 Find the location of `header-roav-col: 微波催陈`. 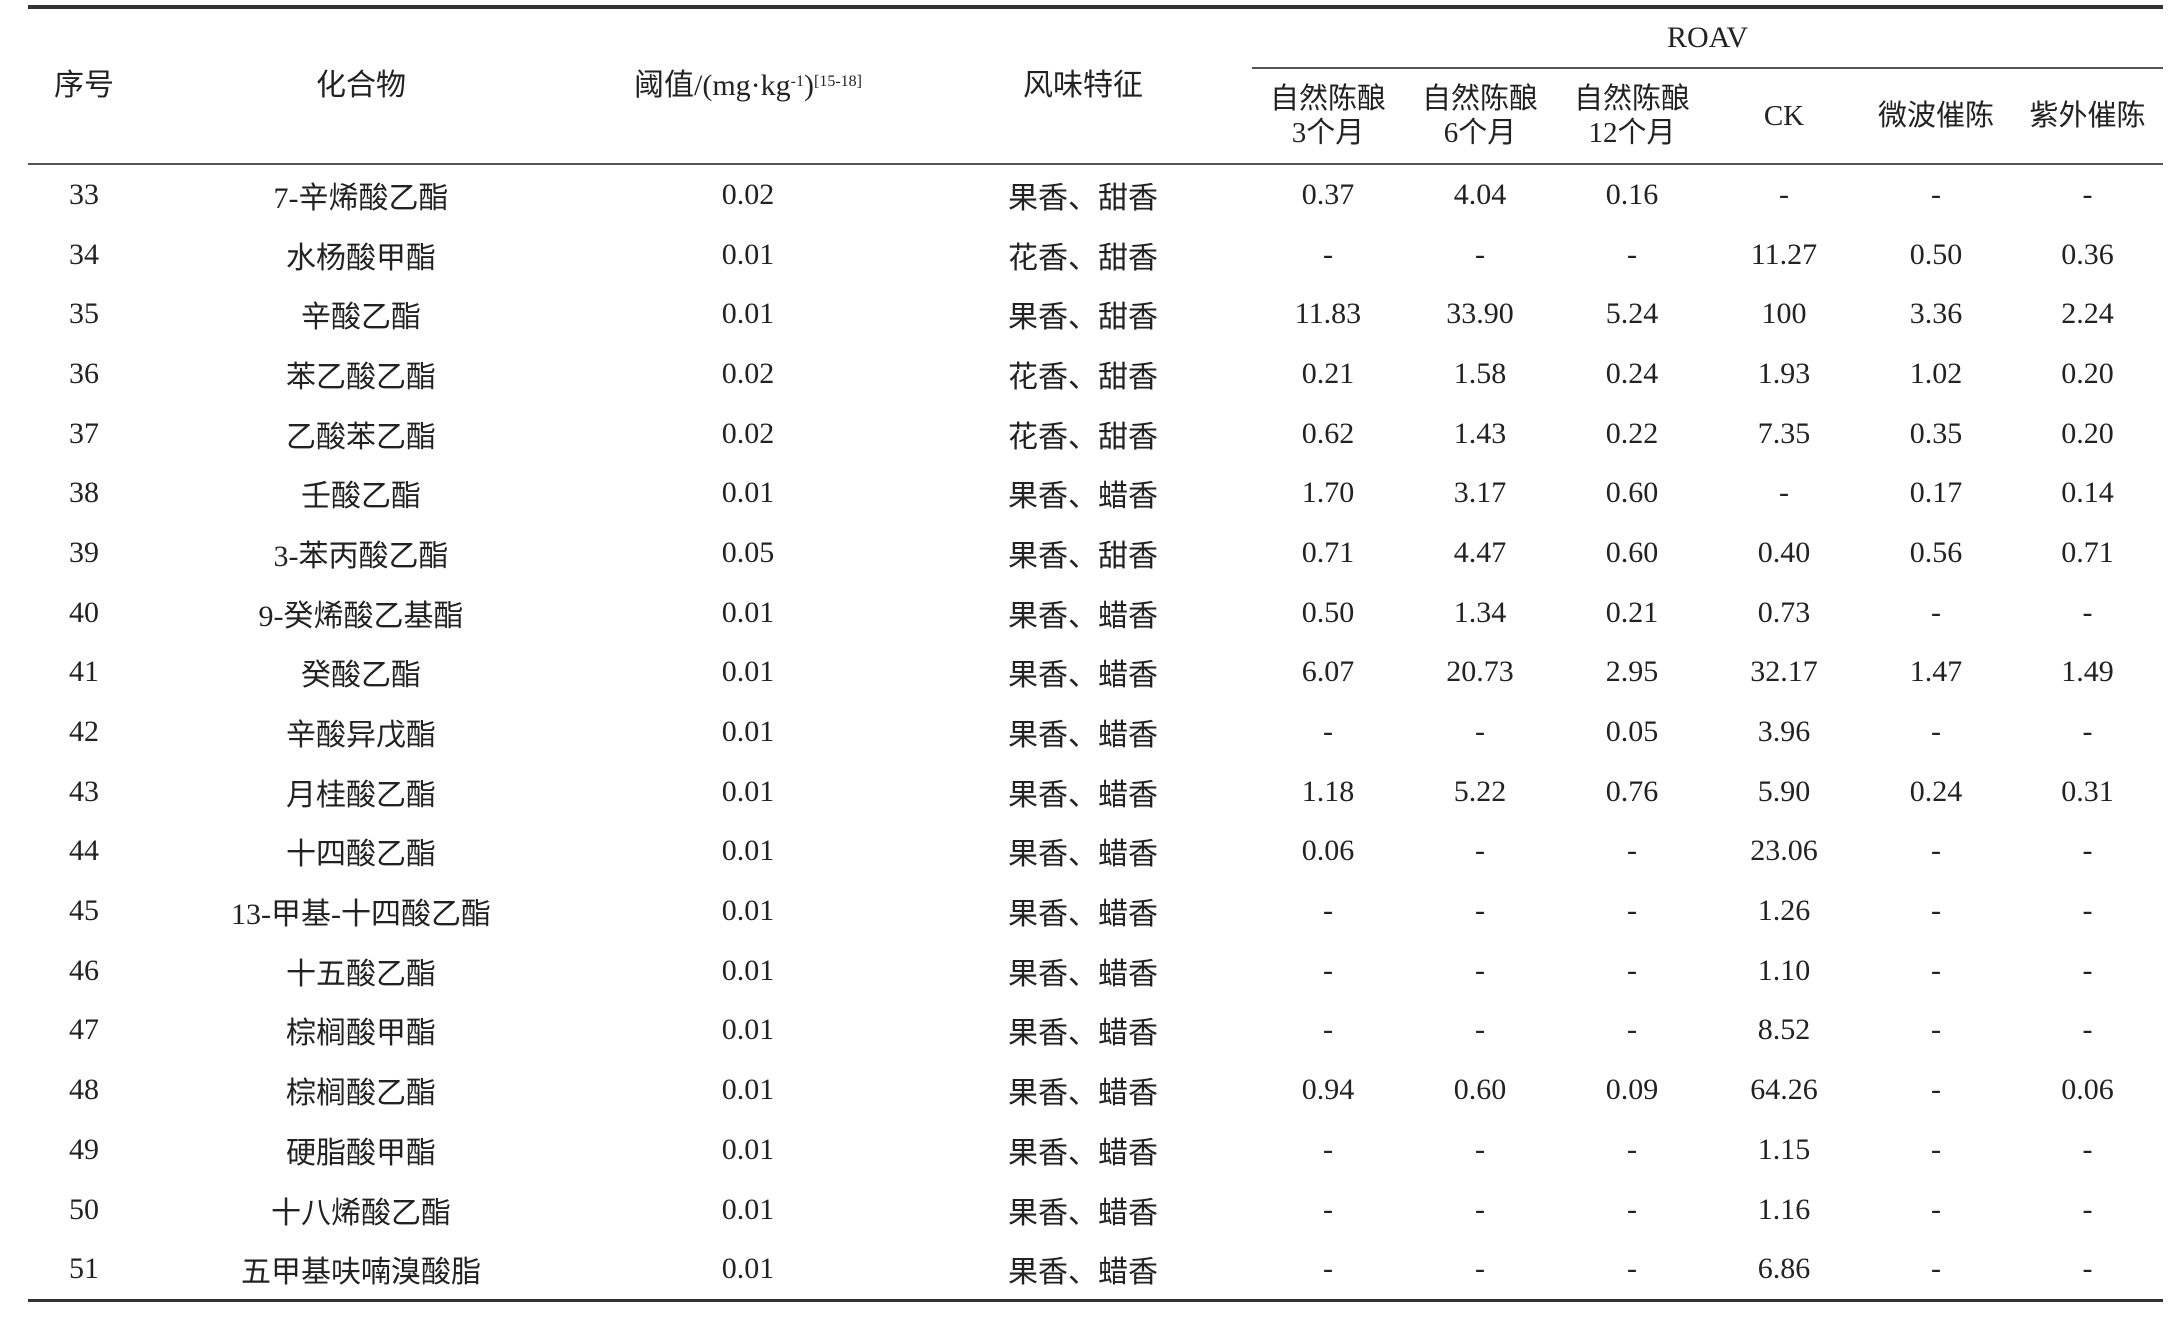

header-roav-col: 微波催陈 is located at coordinates (1936, 116).